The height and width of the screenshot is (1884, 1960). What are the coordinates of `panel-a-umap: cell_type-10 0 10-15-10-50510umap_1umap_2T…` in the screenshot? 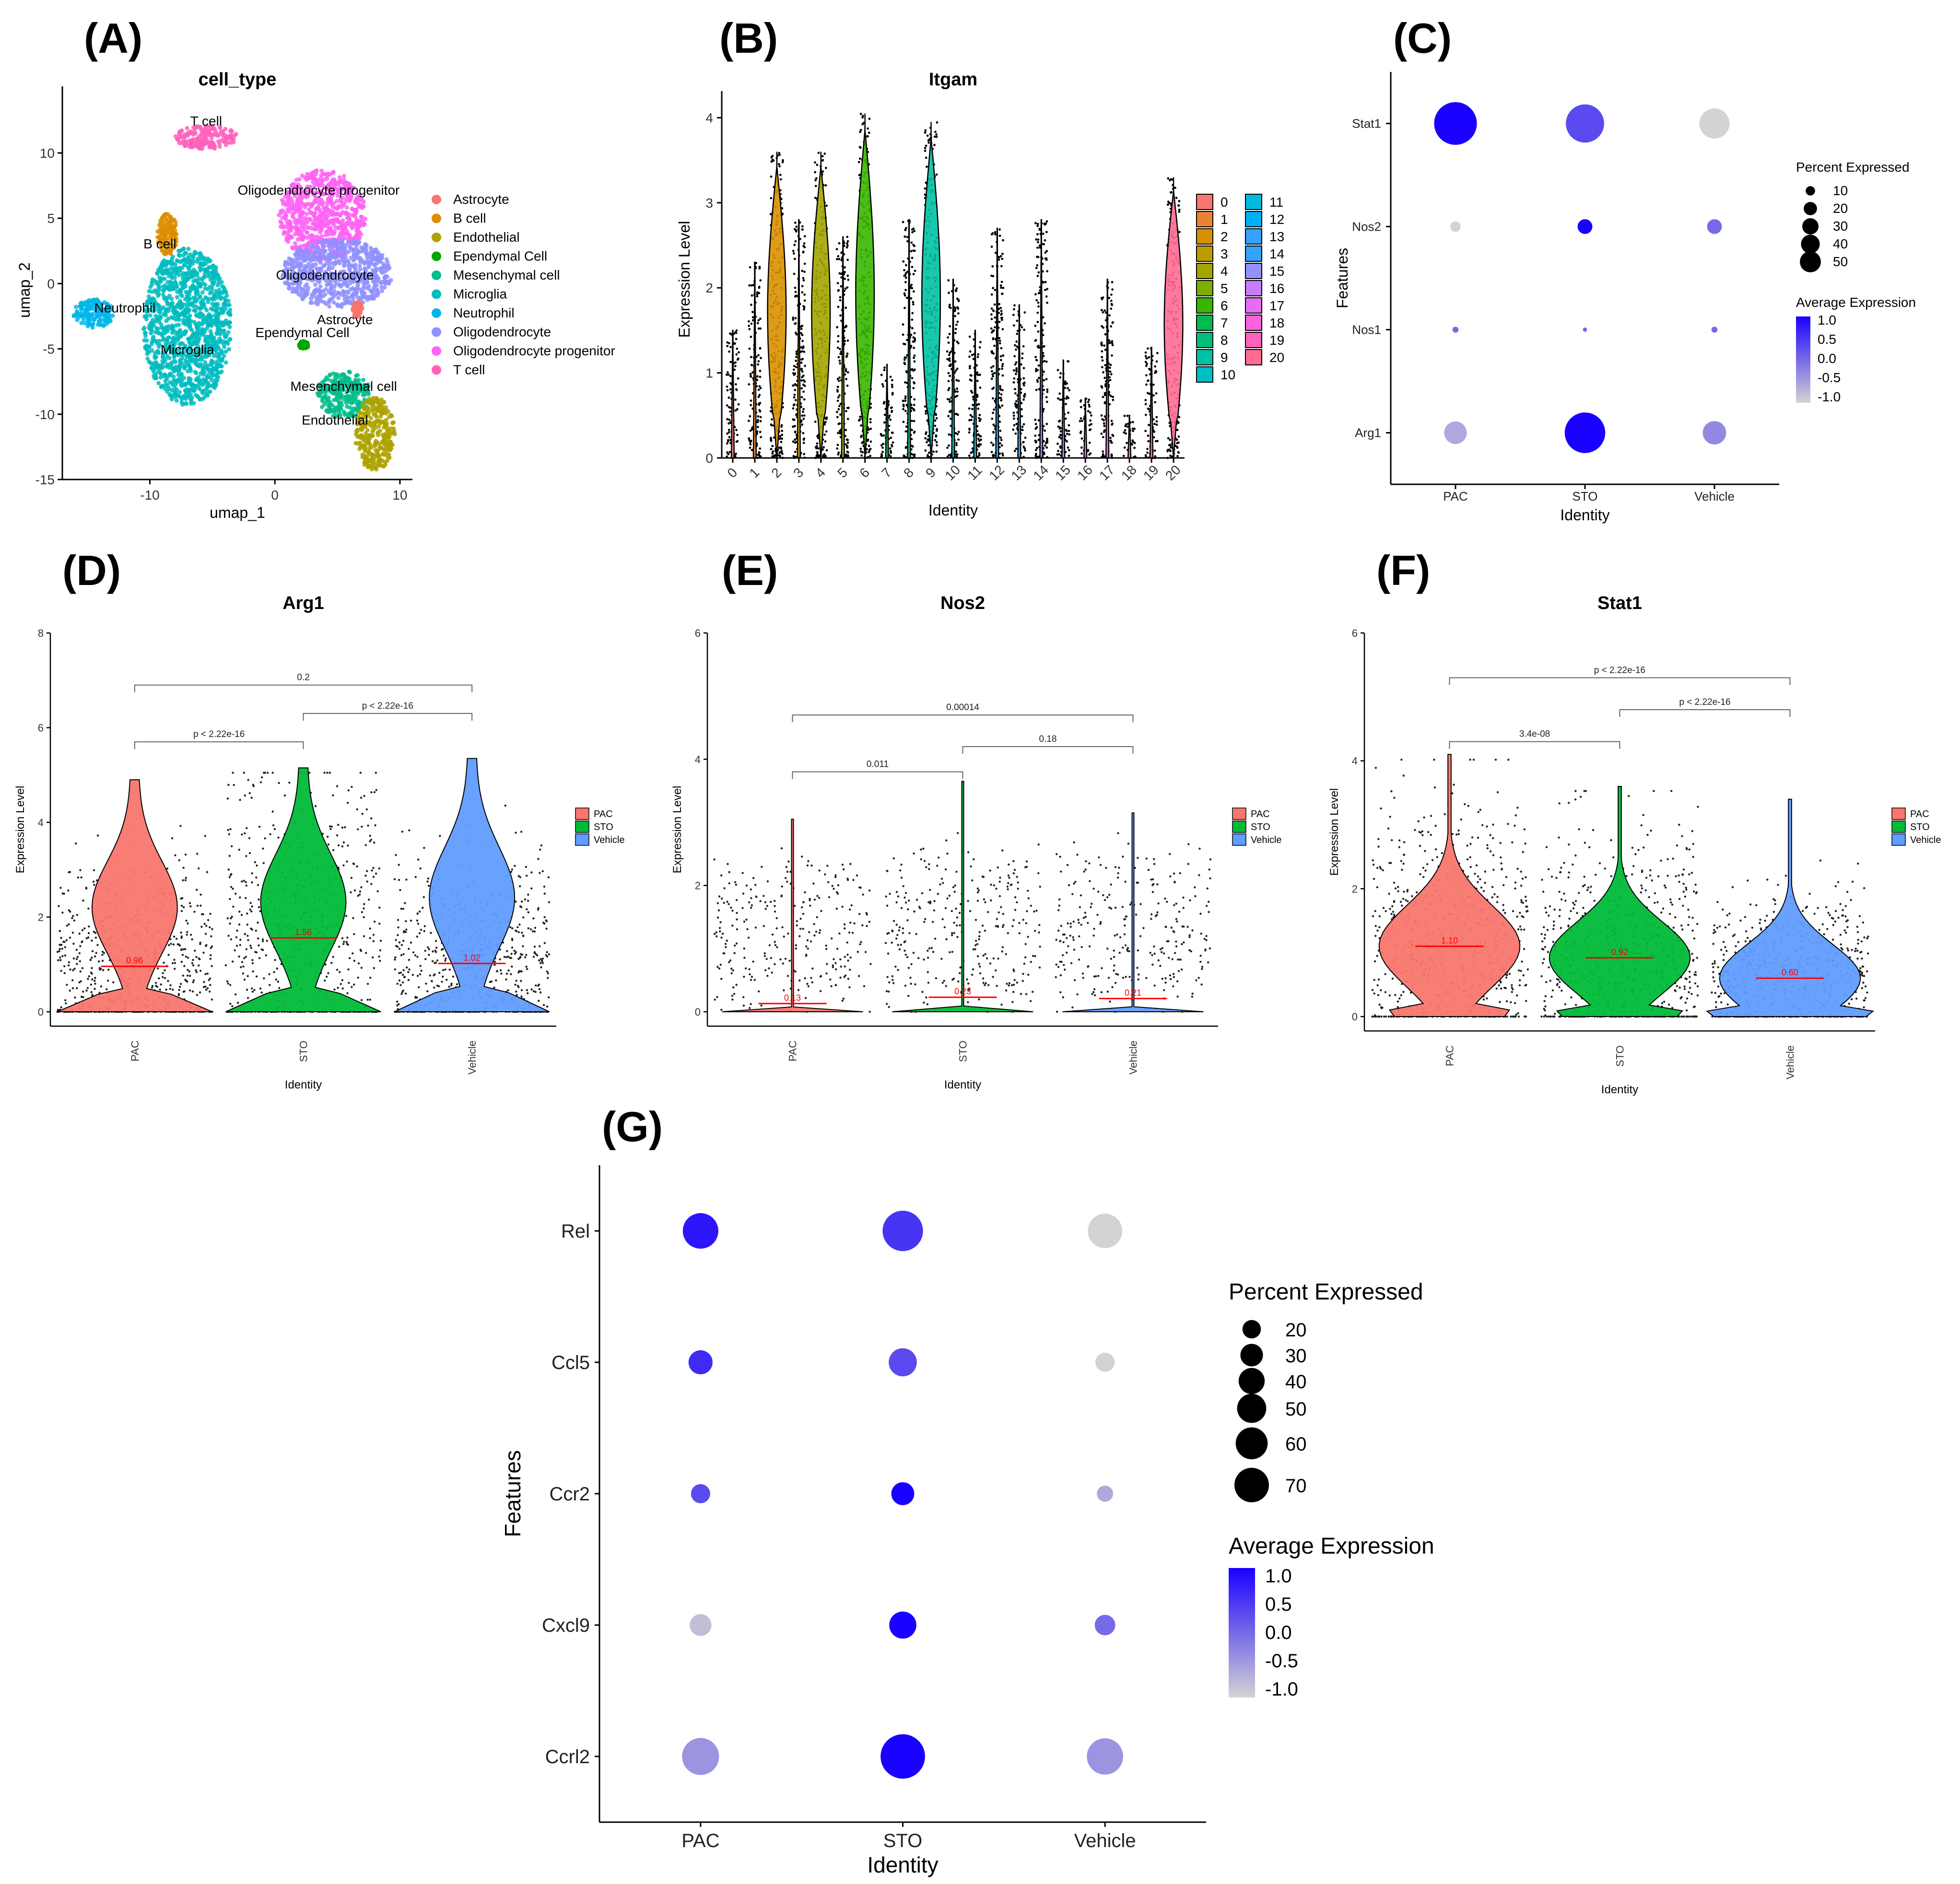 It's located at (315, 295).